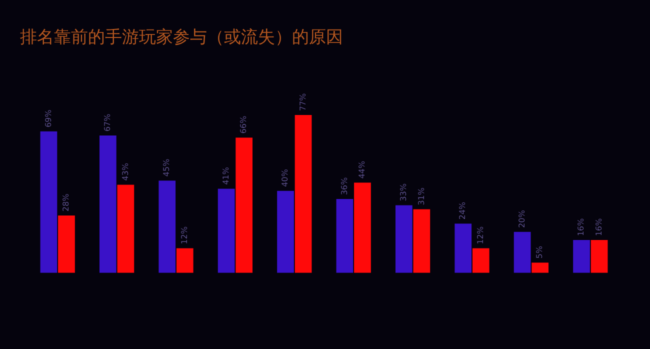  What do you see at coordinates (403, 192) in the screenshot?
I see `data-label: 33%` at bounding box center [403, 192].